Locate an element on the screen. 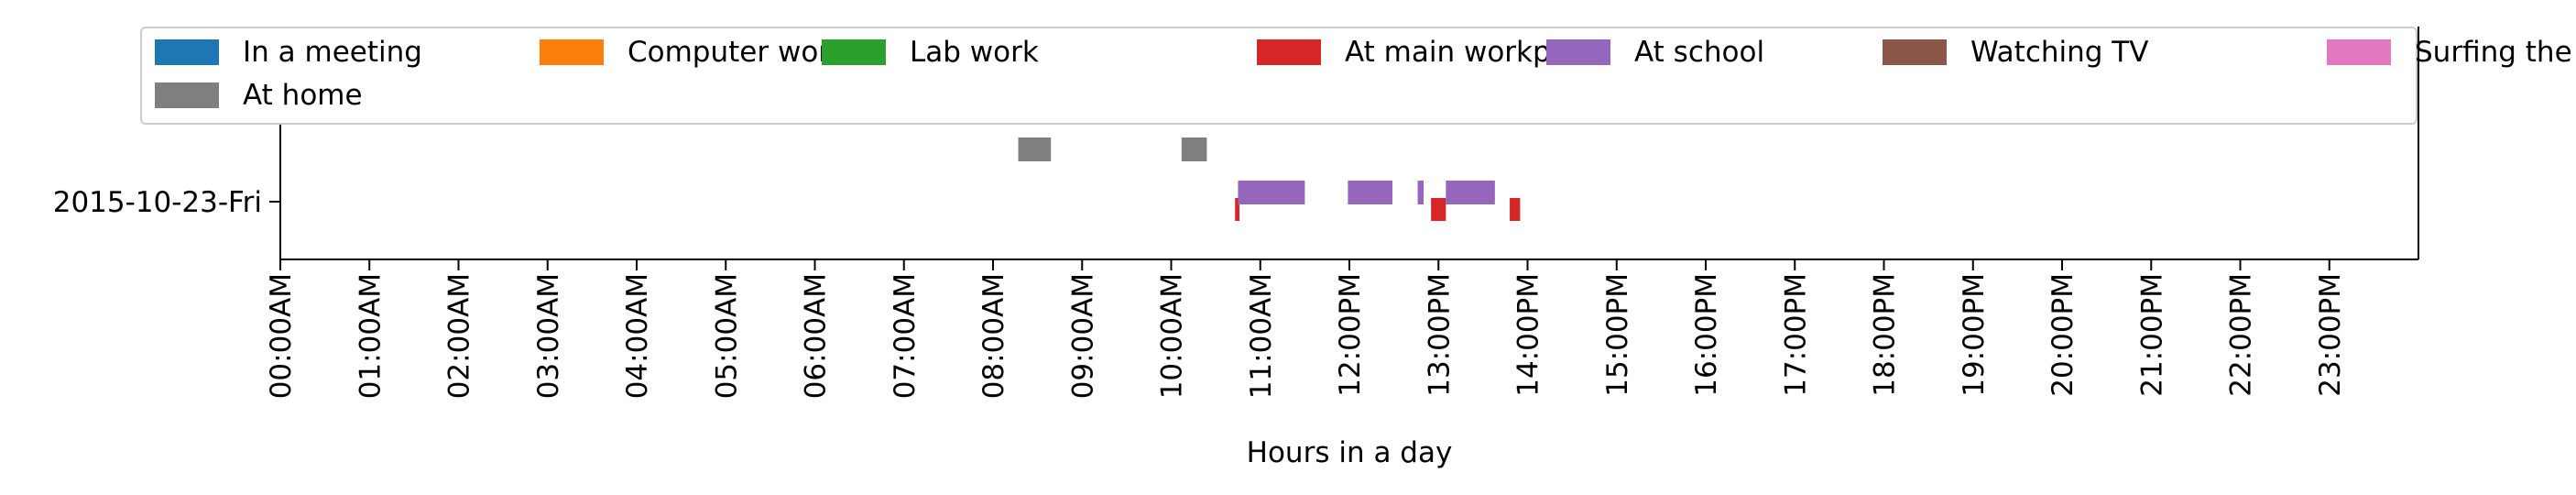 Image resolution: width=2576 pixels, height=495 pixels. x-tick-label: 17:00PM is located at coordinates (1796, 335).